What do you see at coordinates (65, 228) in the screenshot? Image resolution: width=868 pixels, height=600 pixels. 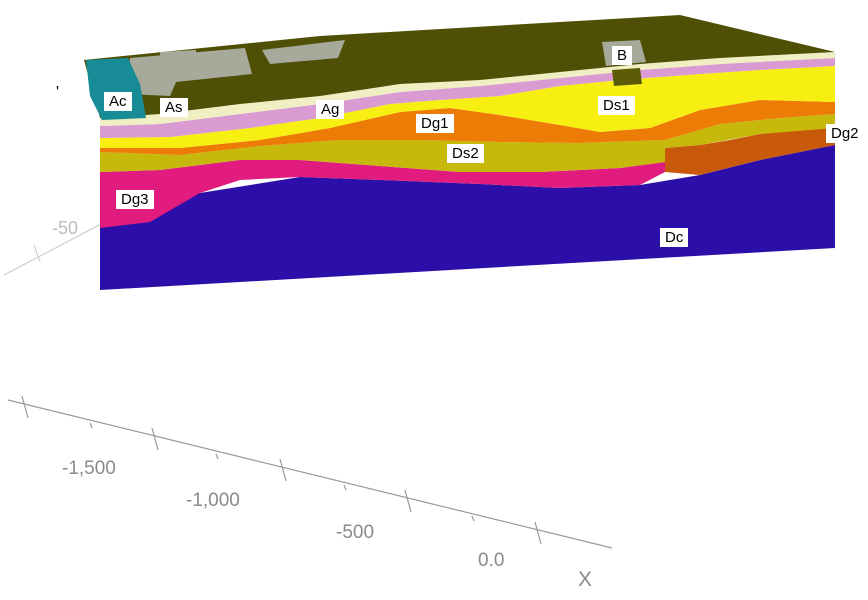 I see `partial-tick-label: -50` at bounding box center [65, 228].